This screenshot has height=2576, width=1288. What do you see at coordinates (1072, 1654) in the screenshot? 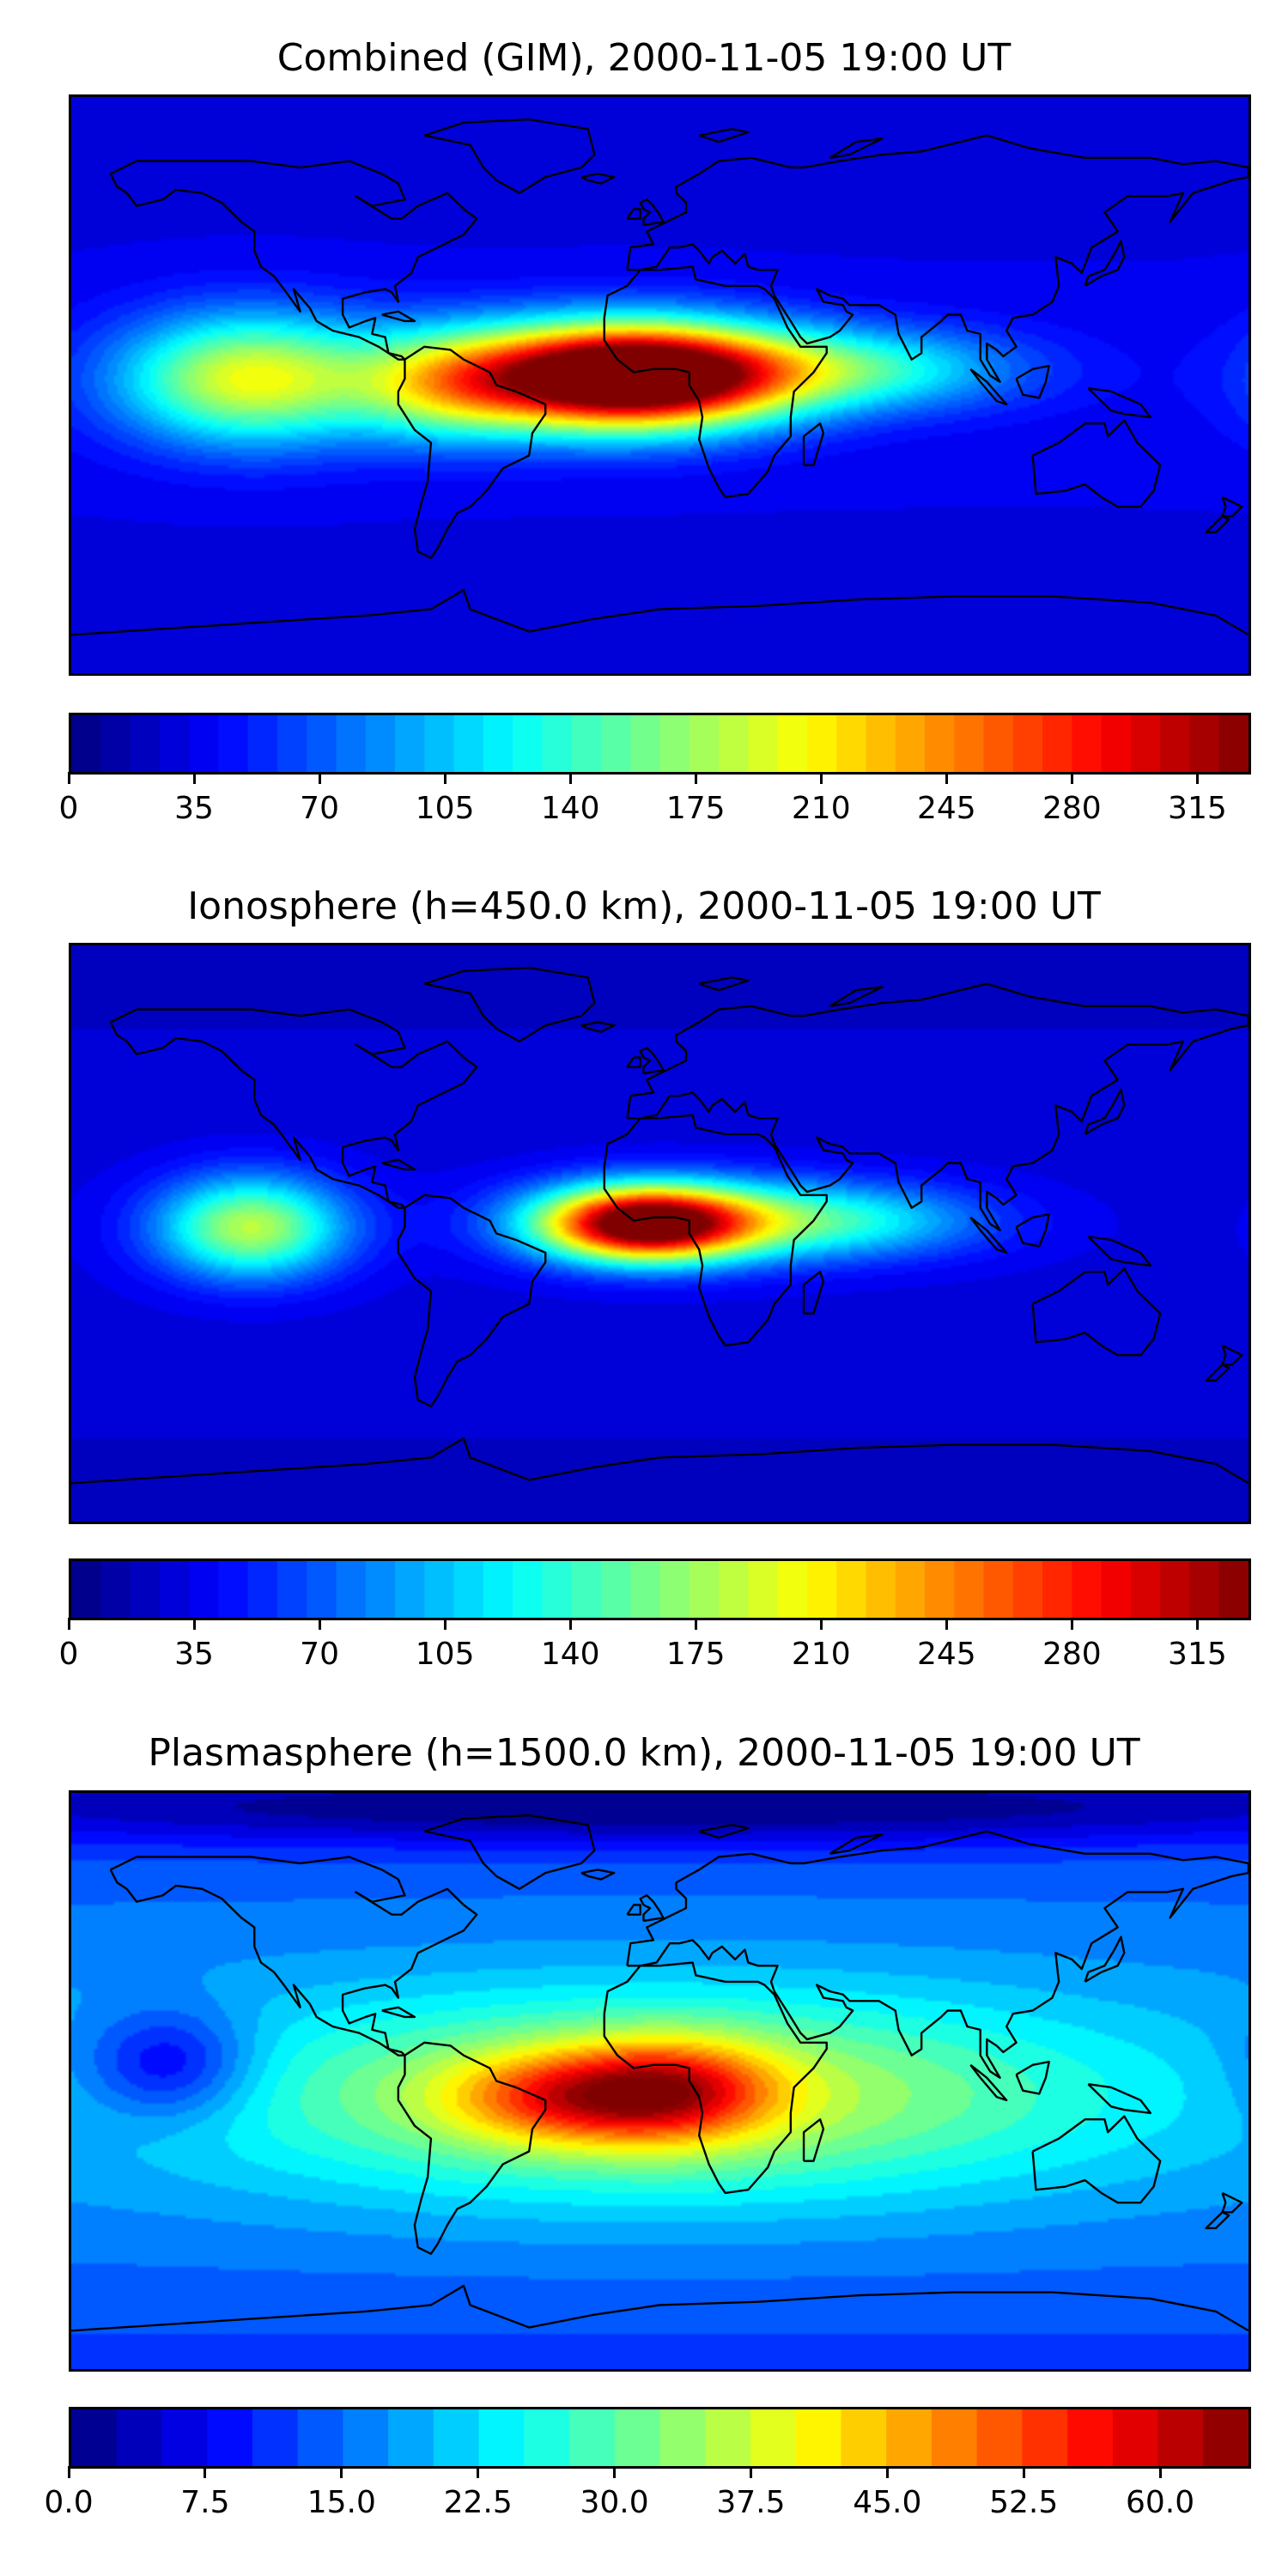
I see `colorbar-tick-label: 280` at bounding box center [1072, 1654].